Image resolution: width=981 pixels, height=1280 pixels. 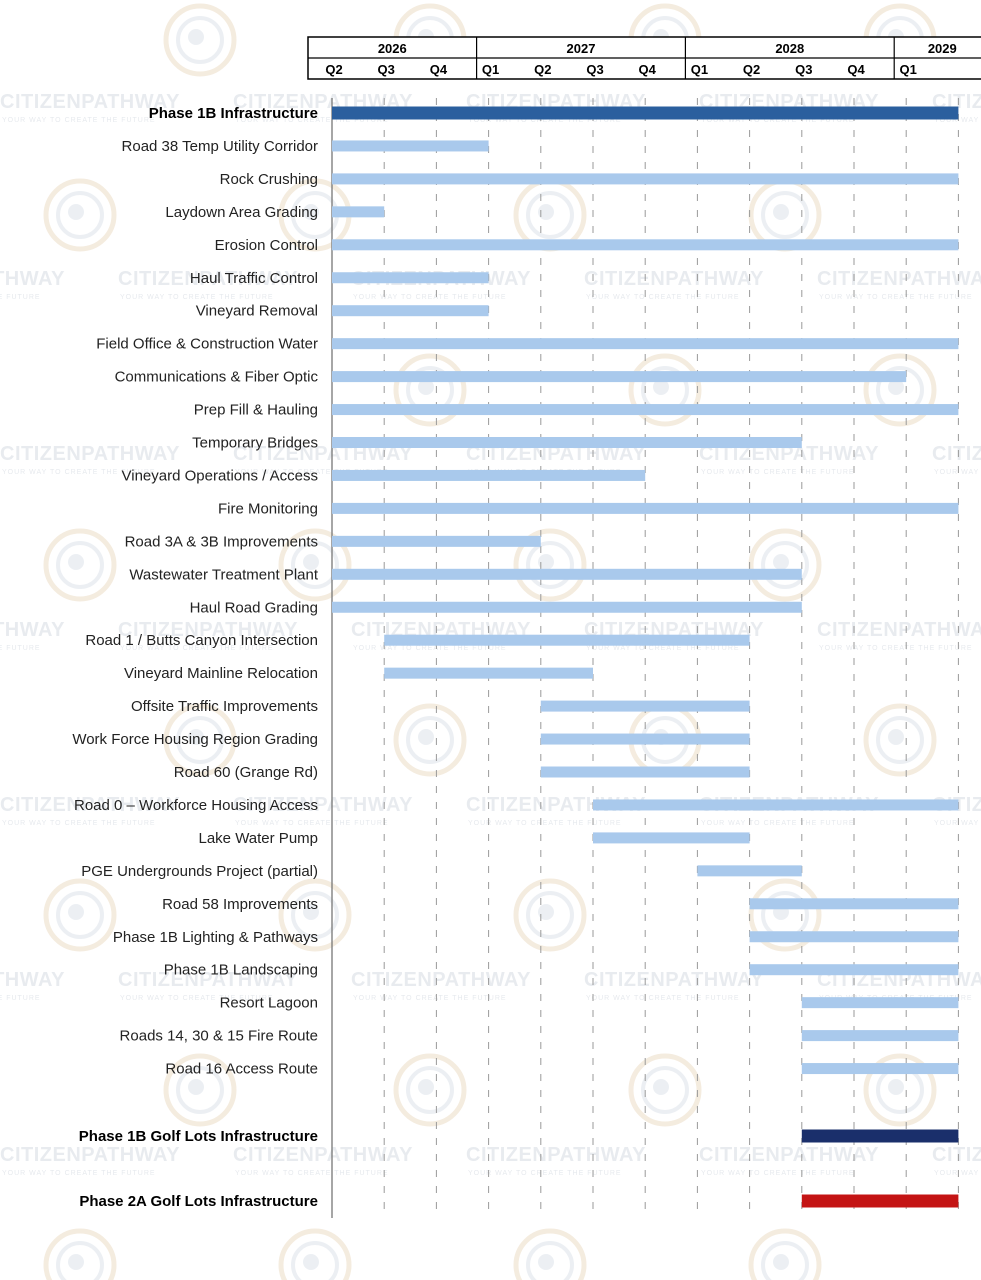 I want to click on task-label: Lake Water Pump, so click(x=259, y=838).